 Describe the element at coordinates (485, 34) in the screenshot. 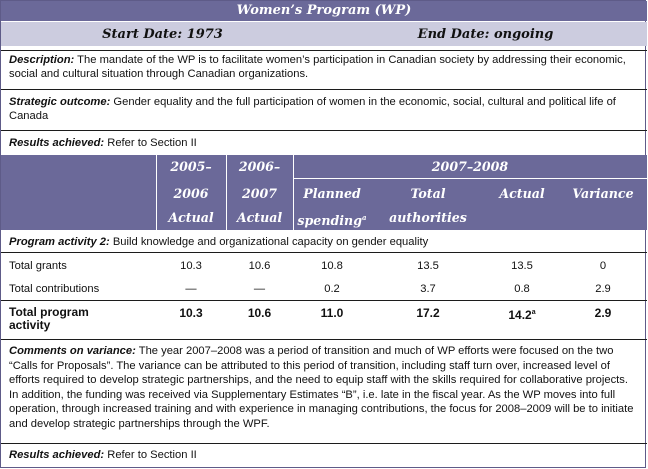

I see `end-date: End Date: ongoing` at that location.